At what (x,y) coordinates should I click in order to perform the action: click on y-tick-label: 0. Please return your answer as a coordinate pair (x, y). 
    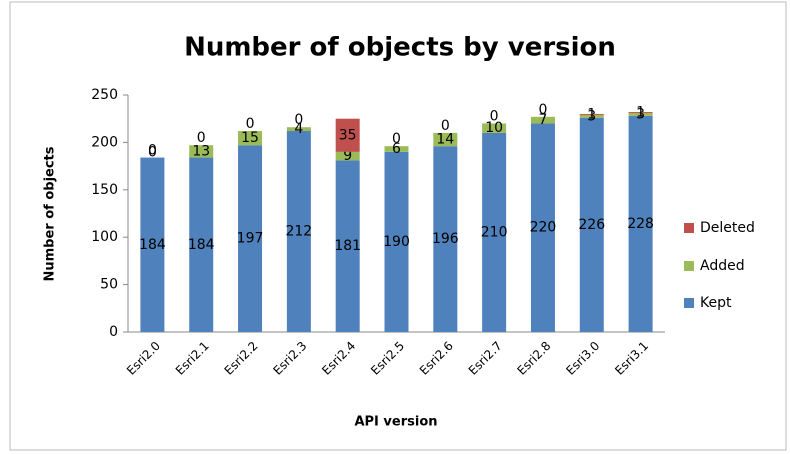
    Looking at the image, I should click on (113, 332).